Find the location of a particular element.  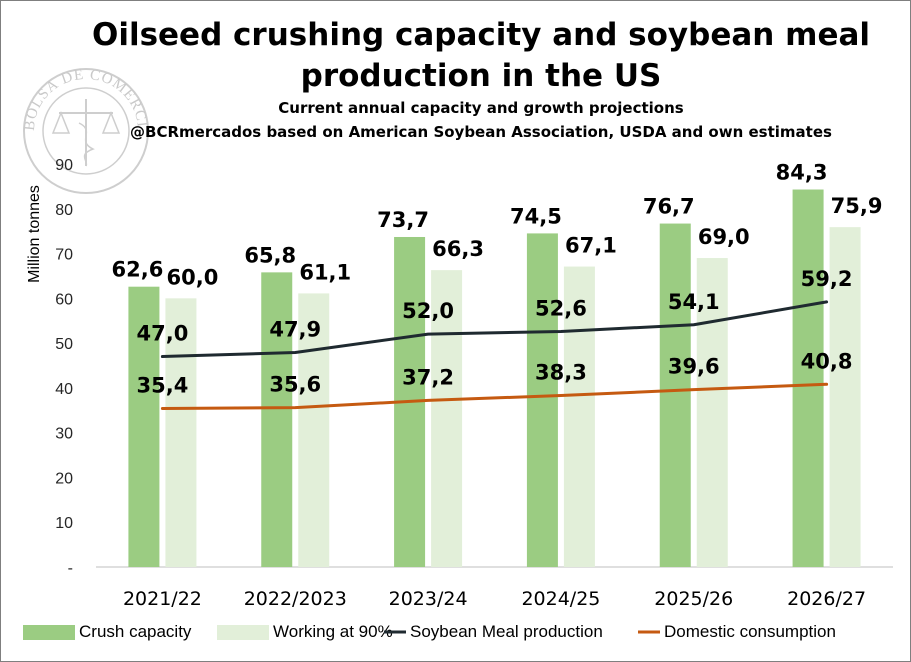

x-category-label: 2021/22 is located at coordinates (162, 599).